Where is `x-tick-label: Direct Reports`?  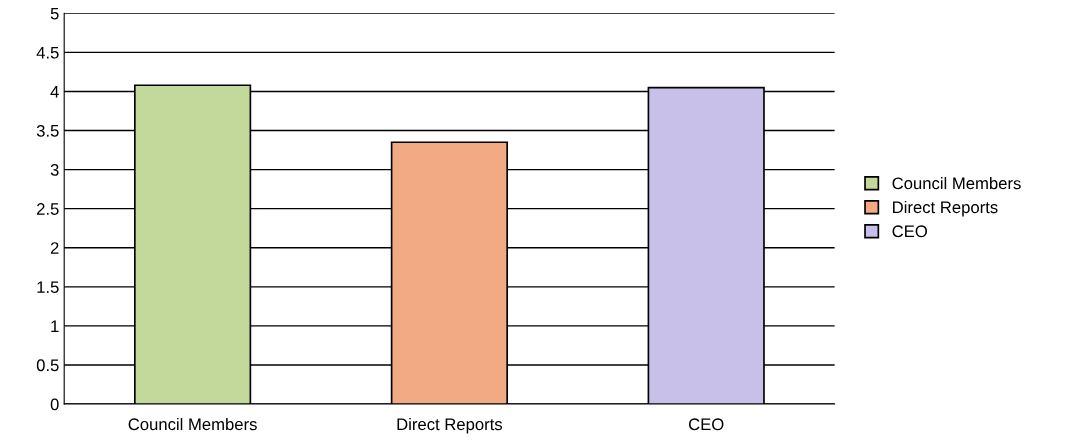 x-tick-label: Direct Reports is located at coordinates (450, 425).